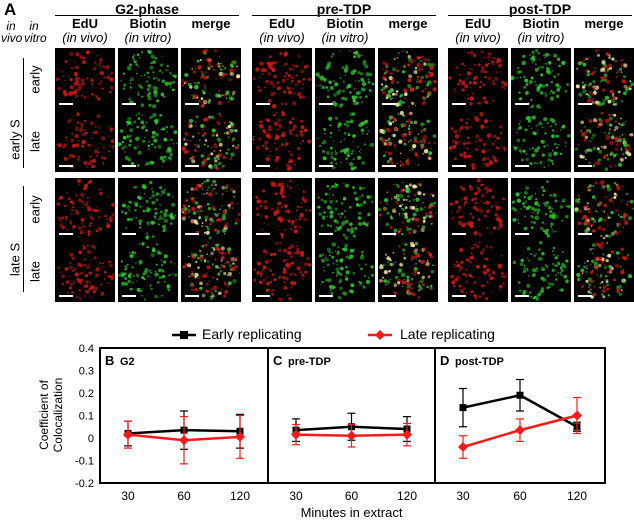  What do you see at coordinates (35, 141) in the screenshot?
I see `row-label: late` at bounding box center [35, 141].